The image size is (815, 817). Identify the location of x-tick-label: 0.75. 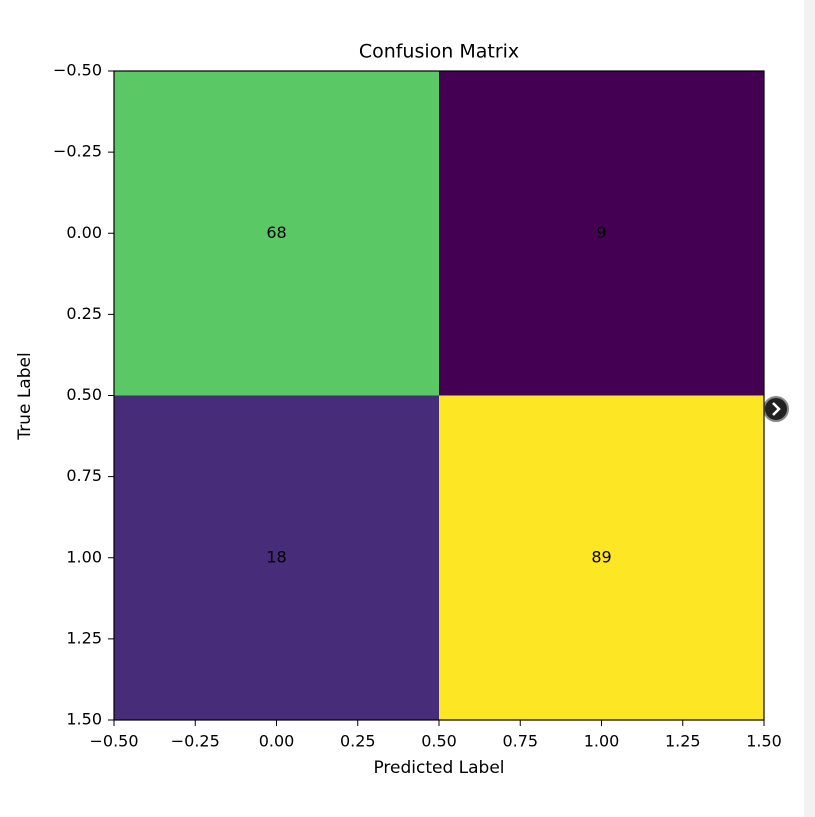
(520, 741).